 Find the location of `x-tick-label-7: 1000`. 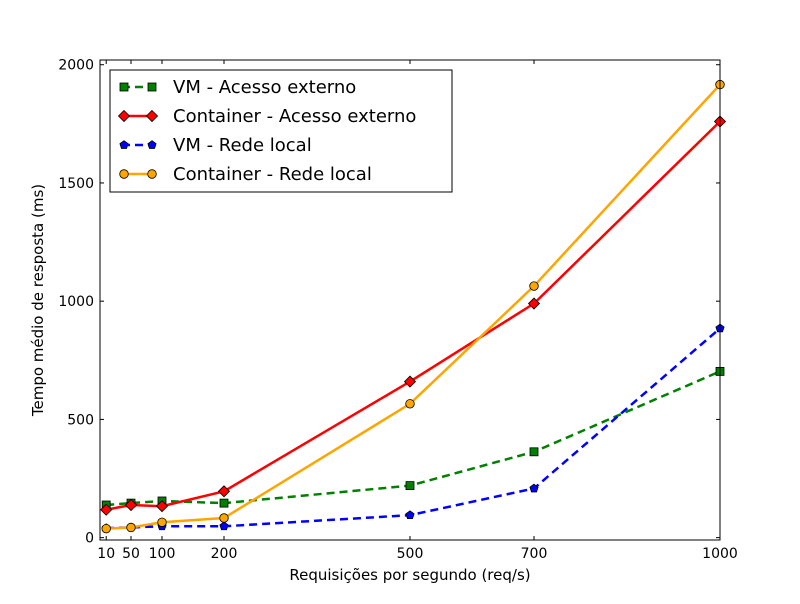

x-tick-label-7: 1000 is located at coordinates (720, 554).